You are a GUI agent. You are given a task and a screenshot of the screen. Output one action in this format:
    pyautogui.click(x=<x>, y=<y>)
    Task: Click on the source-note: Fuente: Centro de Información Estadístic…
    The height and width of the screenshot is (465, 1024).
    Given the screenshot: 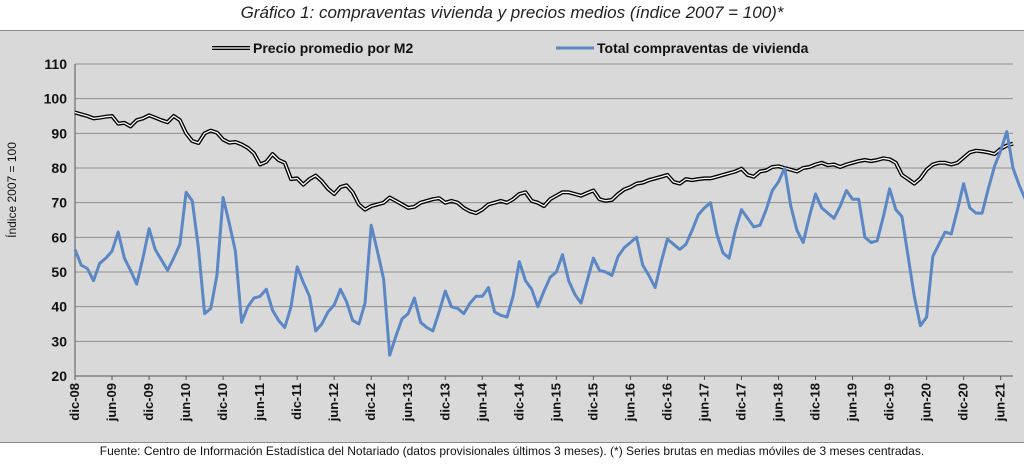 What is the action you would take?
    pyautogui.click(x=512, y=451)
    